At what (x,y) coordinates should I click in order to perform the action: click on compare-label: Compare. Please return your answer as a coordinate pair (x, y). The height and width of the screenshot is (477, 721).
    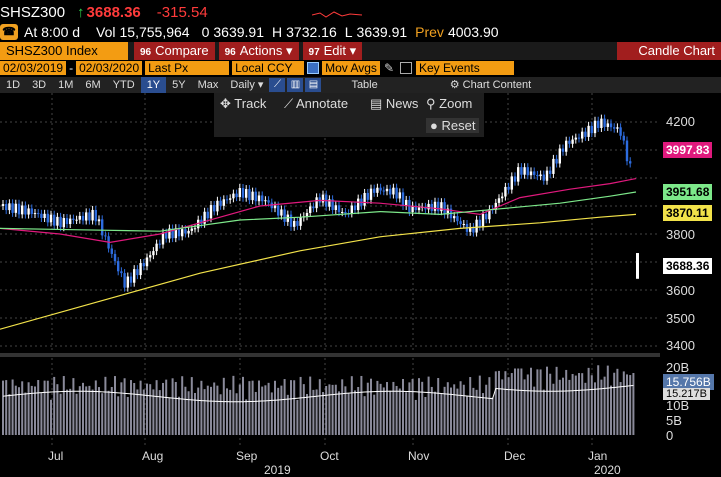
    Looking at the image, I should click on (182, 50).